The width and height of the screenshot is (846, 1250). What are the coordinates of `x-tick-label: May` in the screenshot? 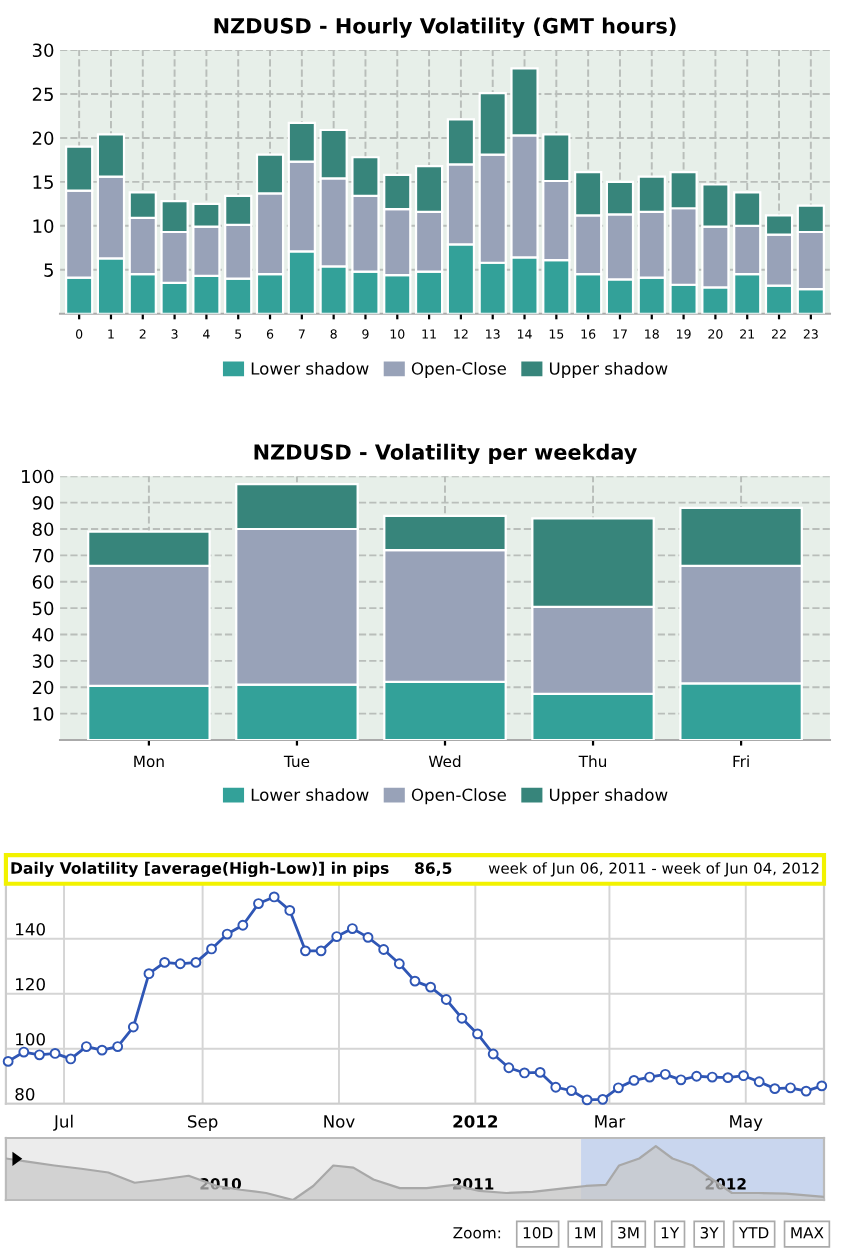 It's located at (746, 1123).